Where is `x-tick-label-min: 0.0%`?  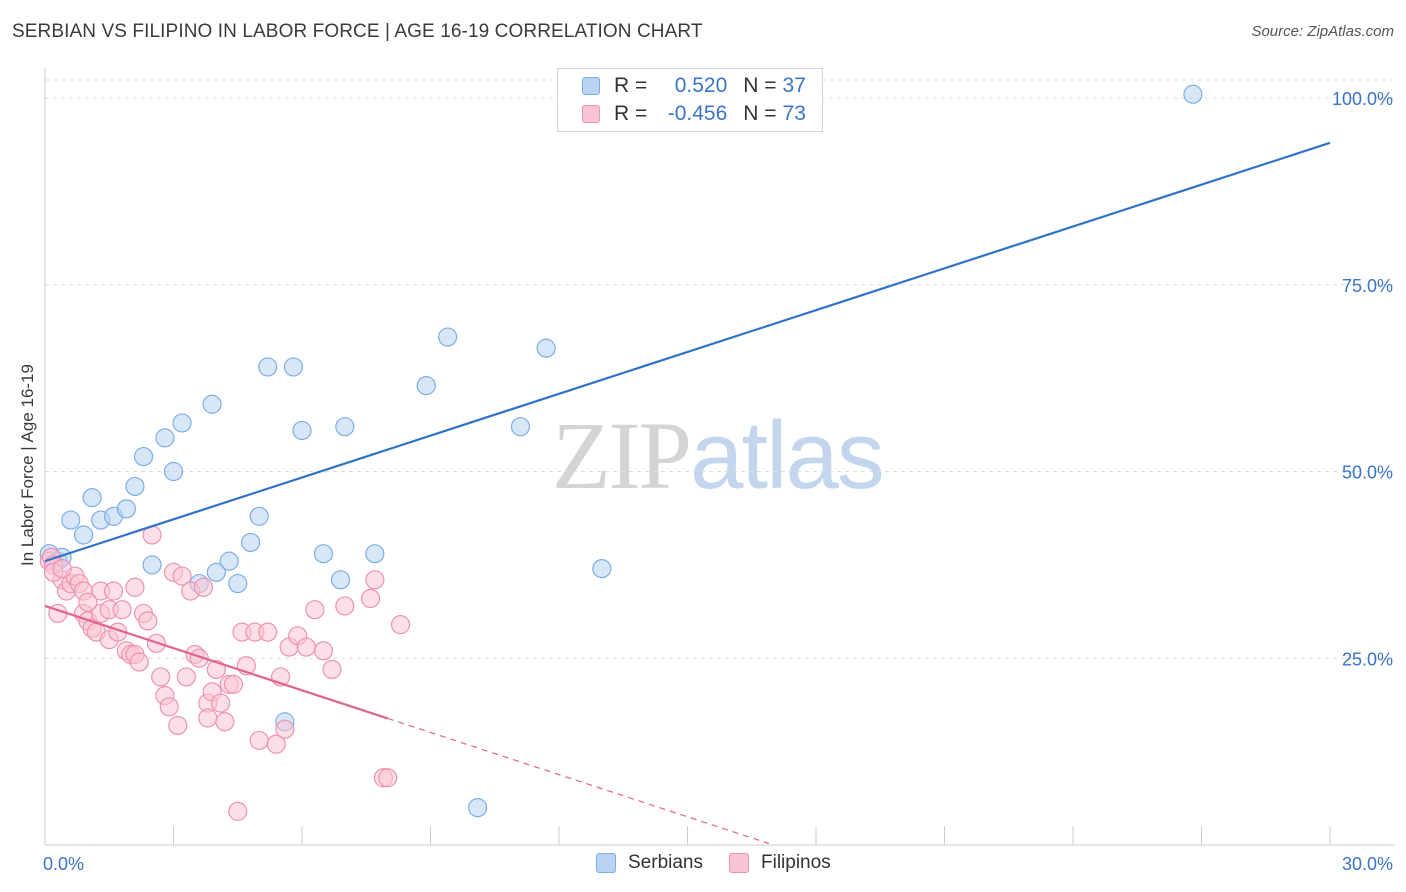 x-tick-label-min: 0.0% is located at coordinates (63, 864).